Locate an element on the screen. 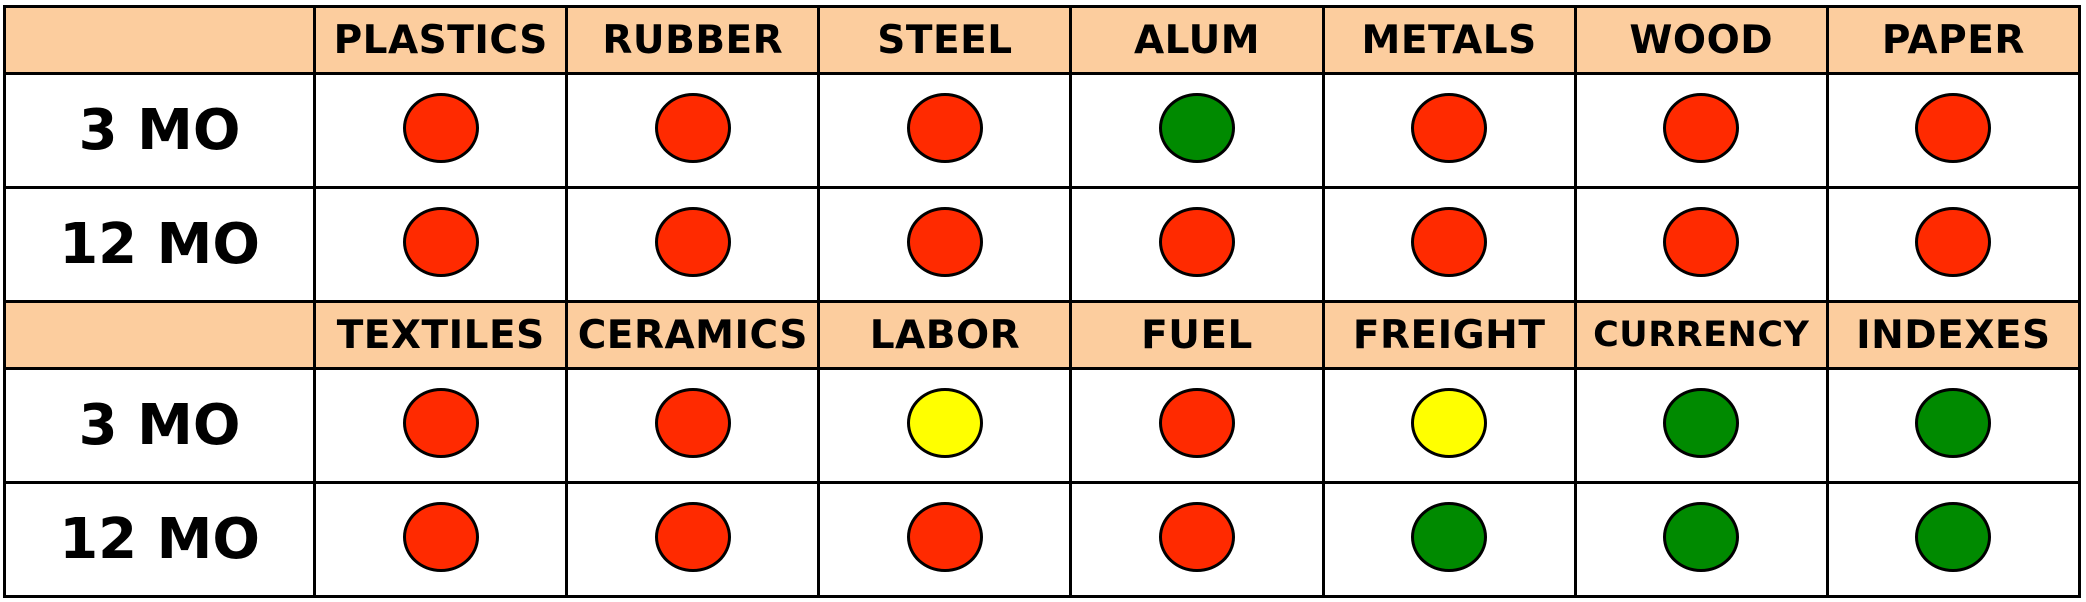 This screenshot has width=2086, height=602. category-header-rubber: RUBBER is located at coordinates (693, 40).